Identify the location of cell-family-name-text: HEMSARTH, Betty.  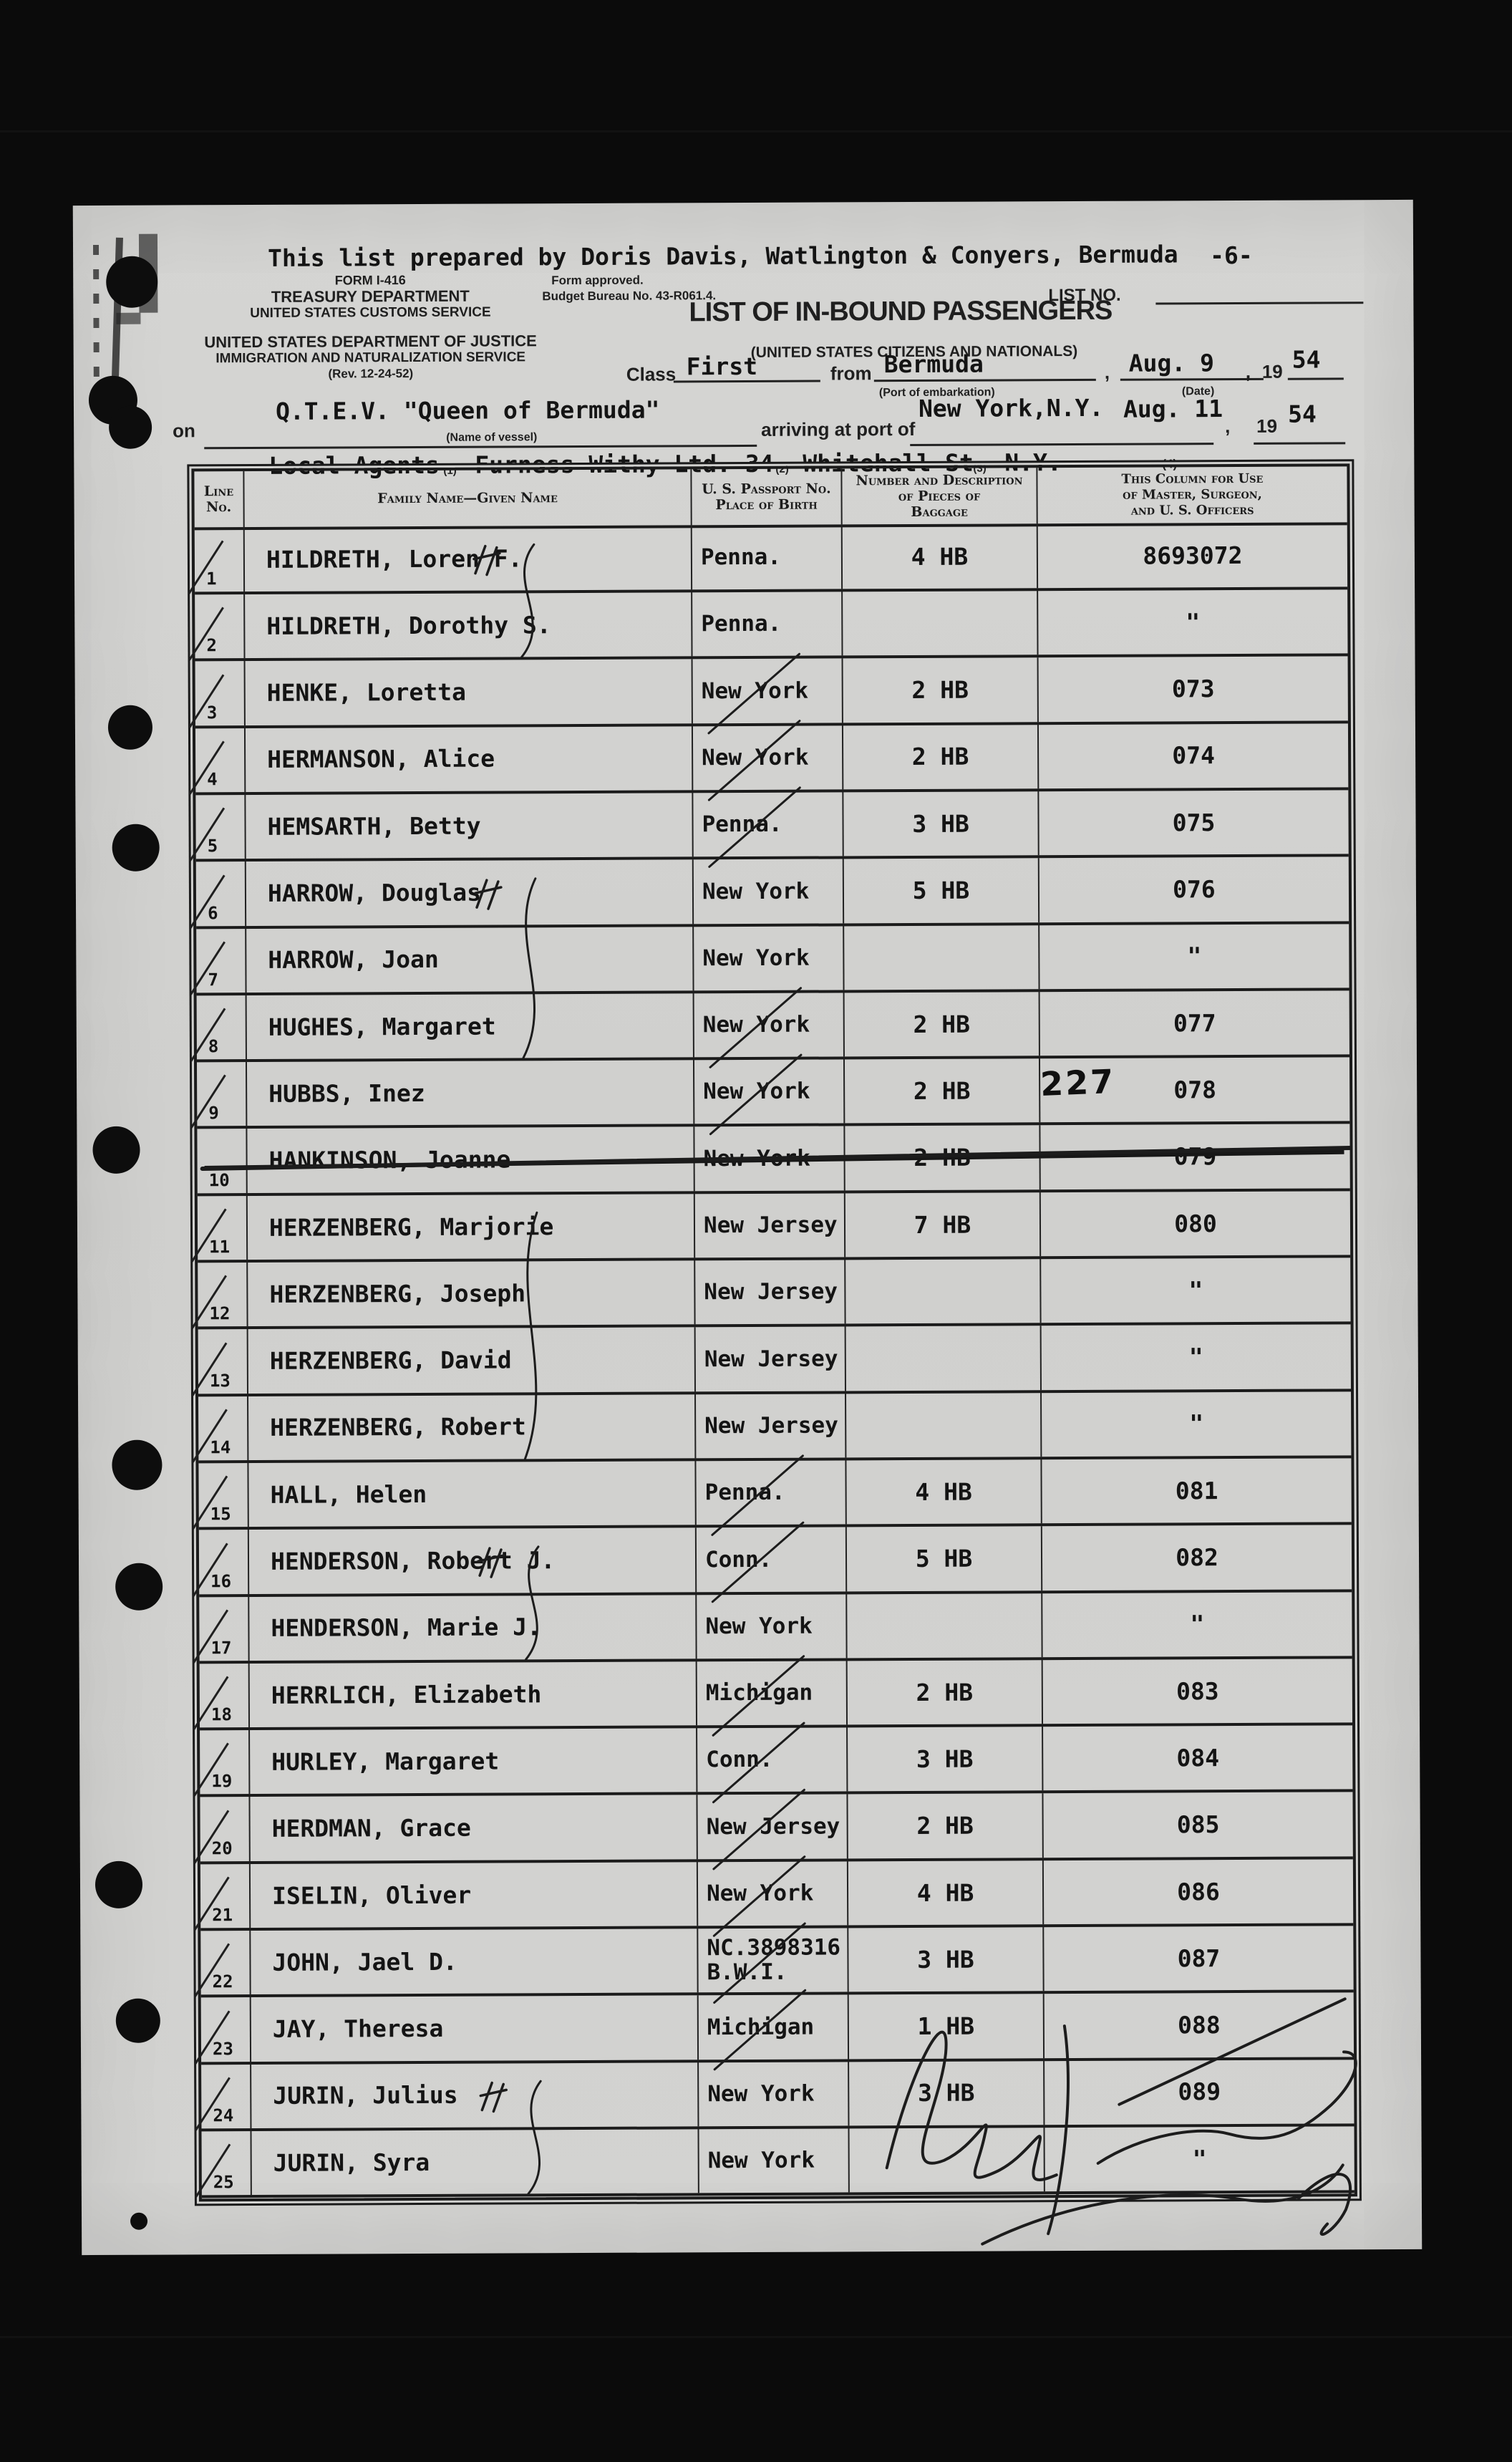
(374, 826).